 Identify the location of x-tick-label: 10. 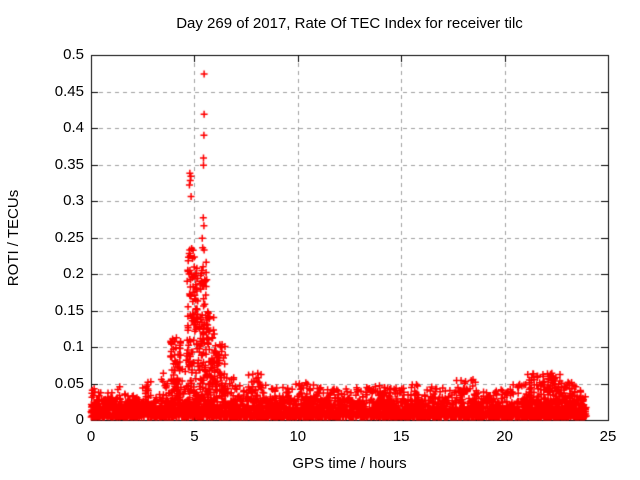
(298, 436).